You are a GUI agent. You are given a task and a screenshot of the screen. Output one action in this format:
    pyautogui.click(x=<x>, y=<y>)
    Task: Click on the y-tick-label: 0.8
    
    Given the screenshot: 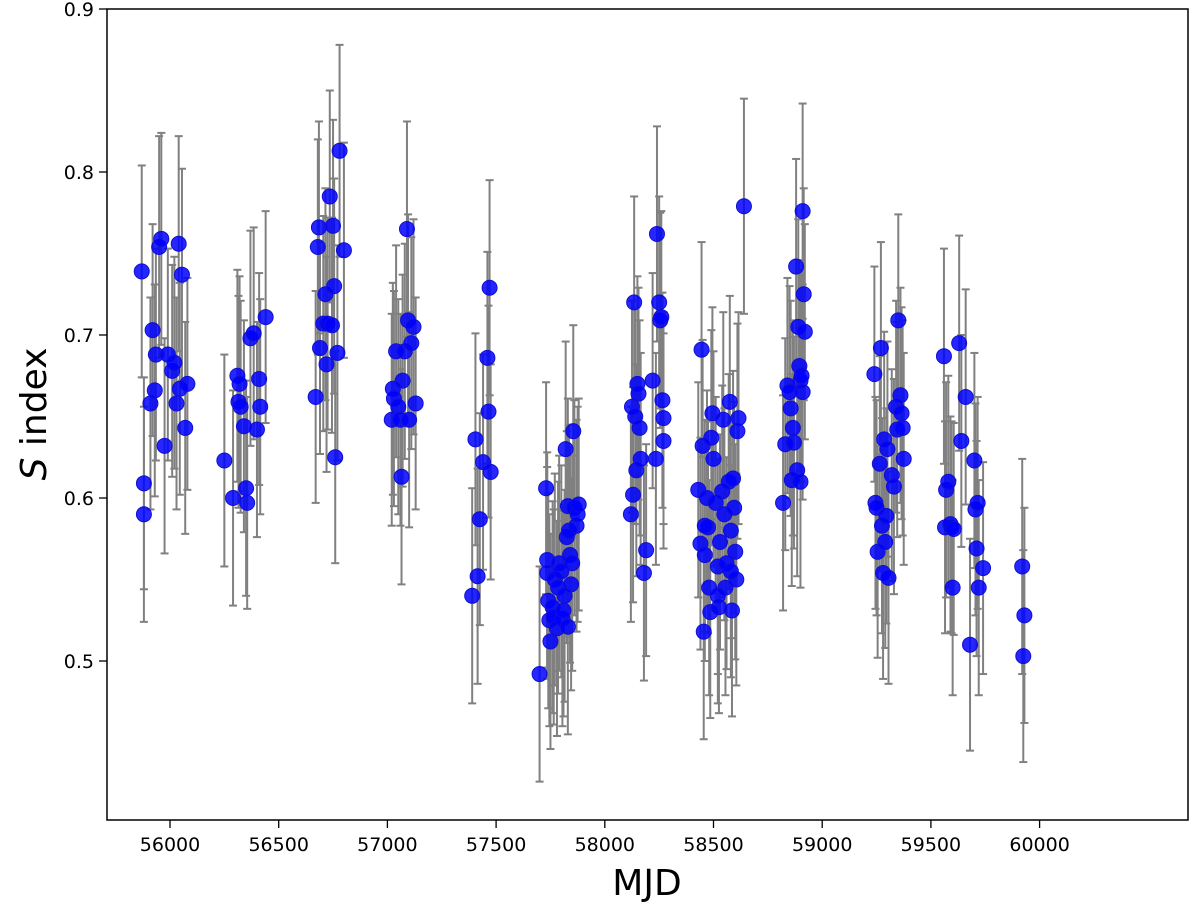 What is the action you would take?
    pyautogui.click(x=79, y=173)
    